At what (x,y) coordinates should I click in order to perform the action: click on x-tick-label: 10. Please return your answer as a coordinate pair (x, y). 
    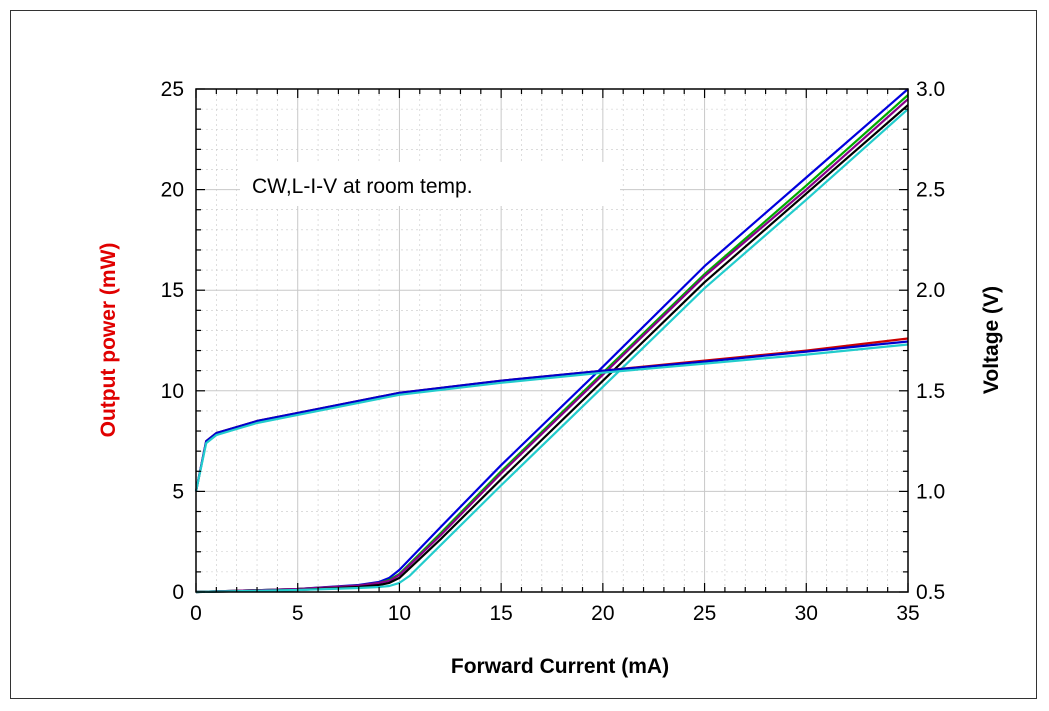
    Looking at the image, I should click on (399, 613).